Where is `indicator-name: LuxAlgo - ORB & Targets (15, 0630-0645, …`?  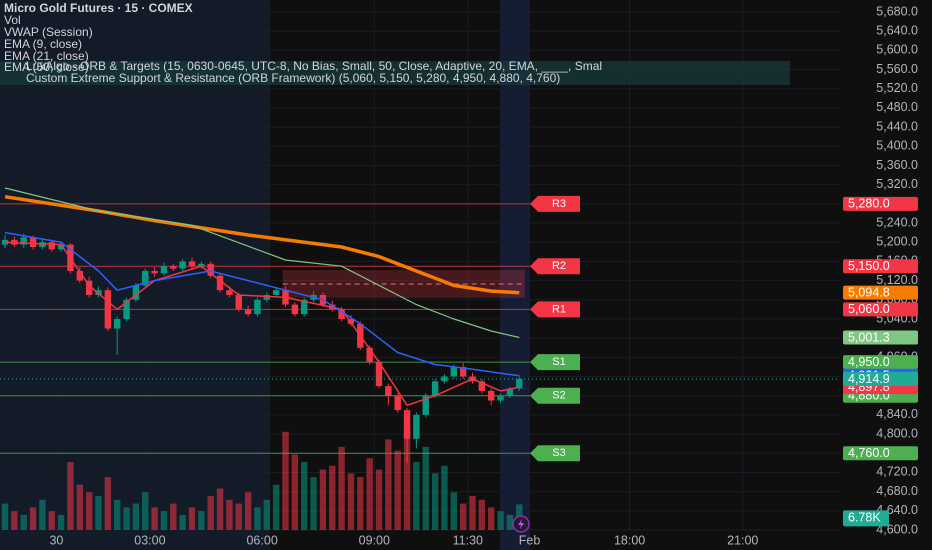 indicator-name: LuxAlgo - ORB & Targets (15, 0630-0645, … is located at coordinates (314, 66).